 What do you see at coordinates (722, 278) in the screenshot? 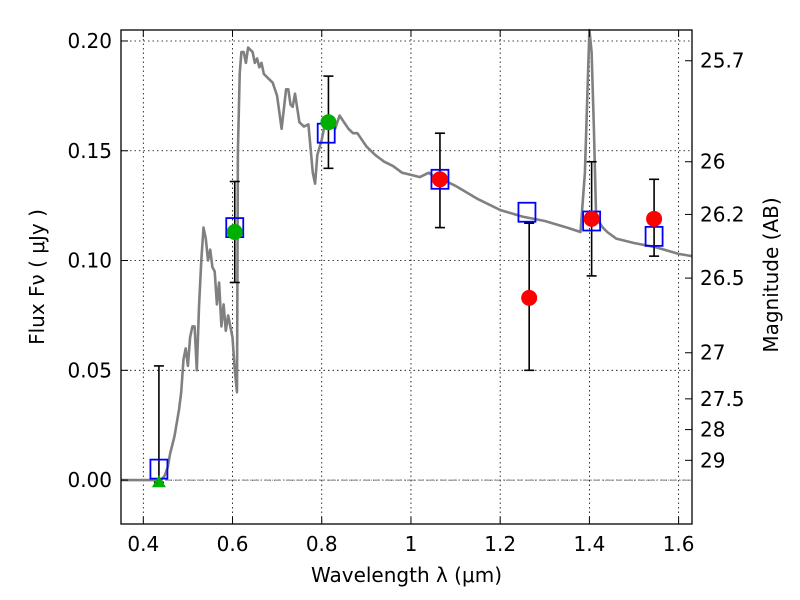
I see `y2-tick-label: 26.5` at bounding box center [722, 278].